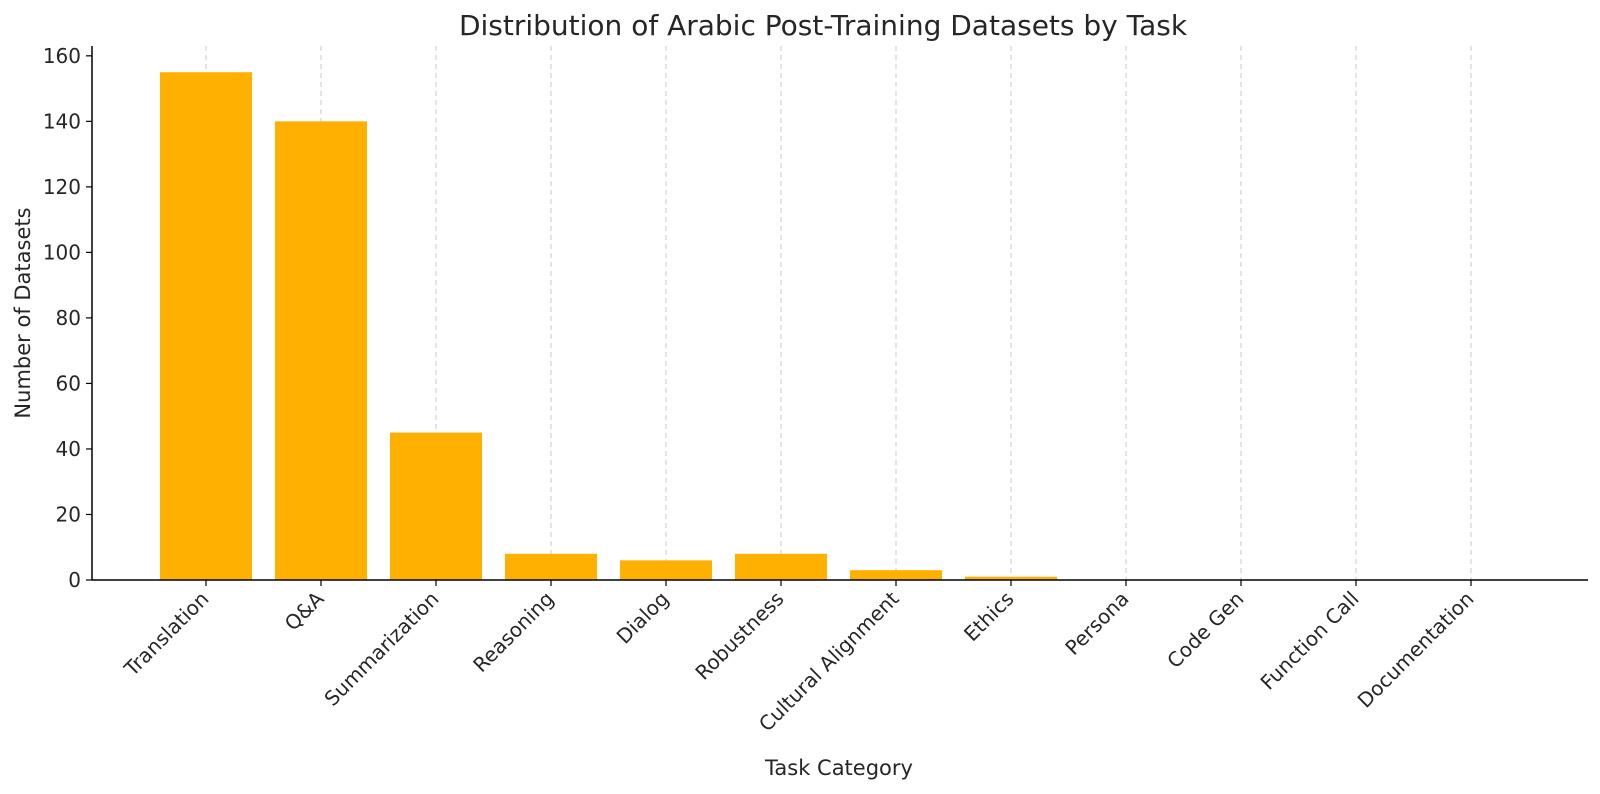 Image resolution: width=1600 pixels, height=794 pixels. What do you see at coordinates (1416, 650) in the screenshot?
I see `x-tick-label: Documentation` at bounding box center [1416, 650].